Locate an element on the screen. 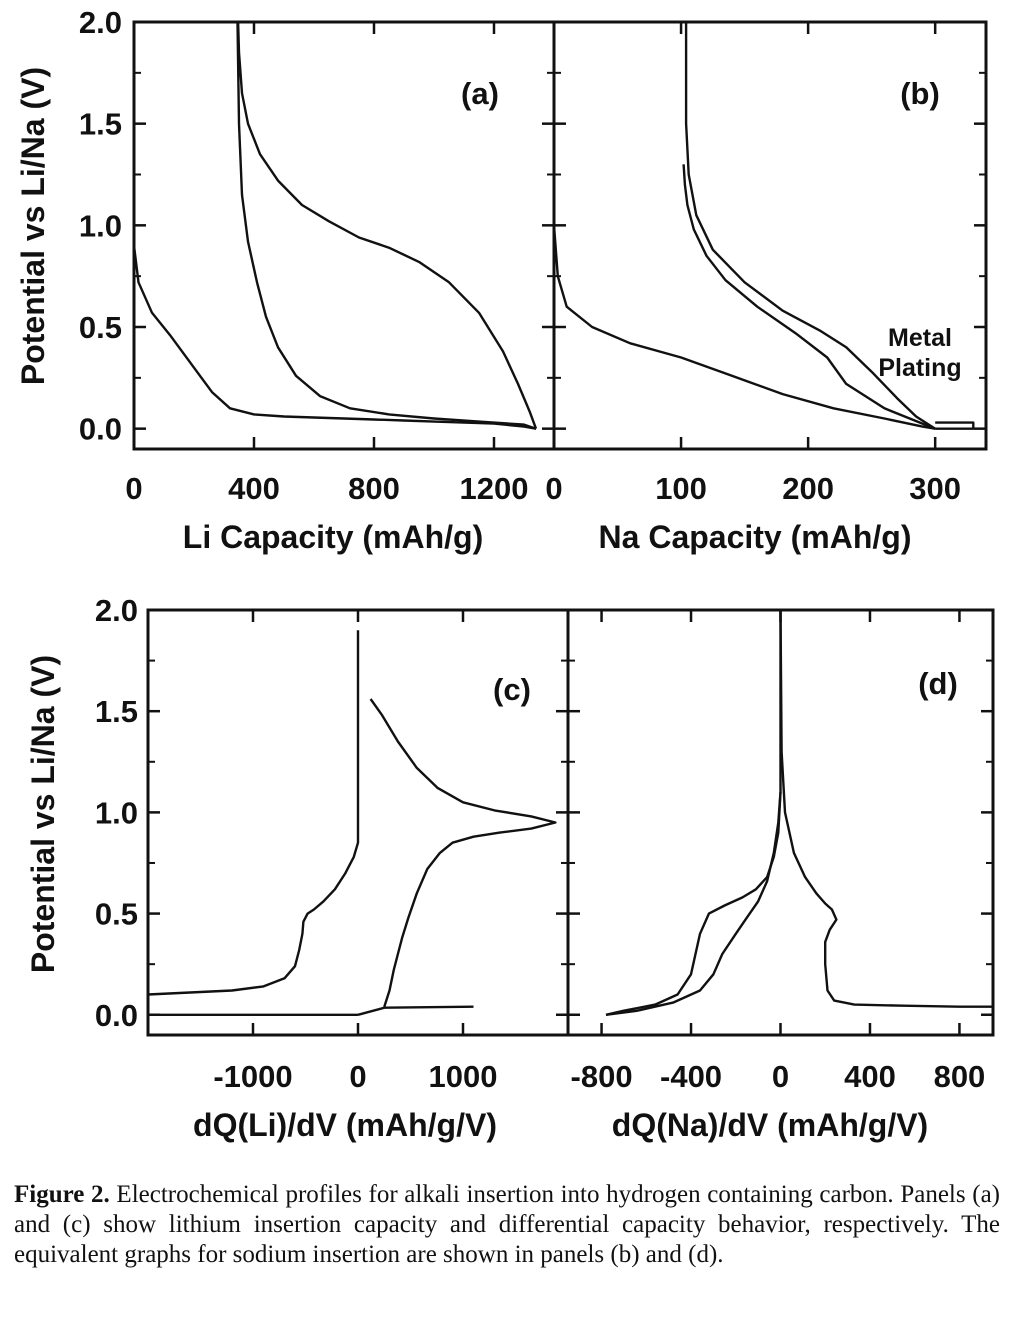 This screenshot has height=1334, width=1013. panel-a-ytick-label: 1.5 is located at coordinates (100, 124).